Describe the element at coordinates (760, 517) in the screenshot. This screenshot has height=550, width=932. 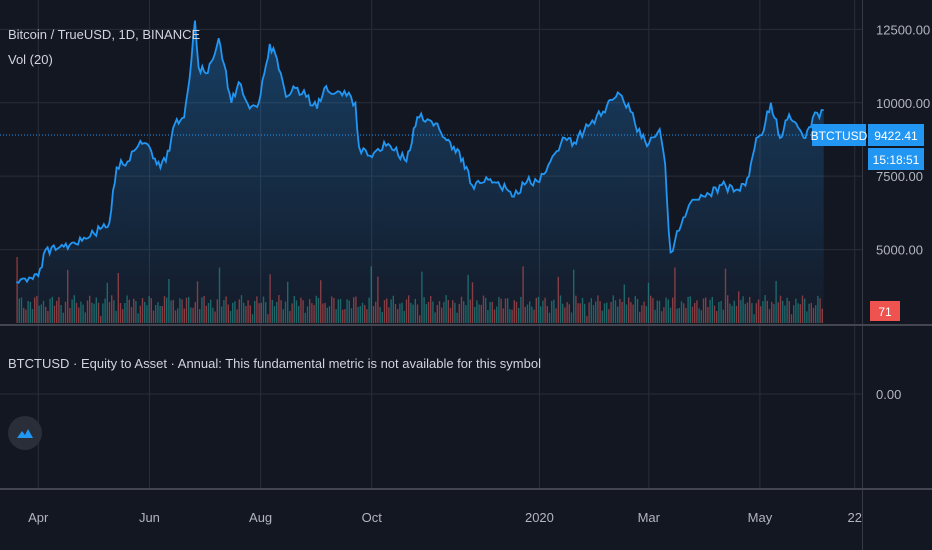
I see `time-tick-label: May` at that location.